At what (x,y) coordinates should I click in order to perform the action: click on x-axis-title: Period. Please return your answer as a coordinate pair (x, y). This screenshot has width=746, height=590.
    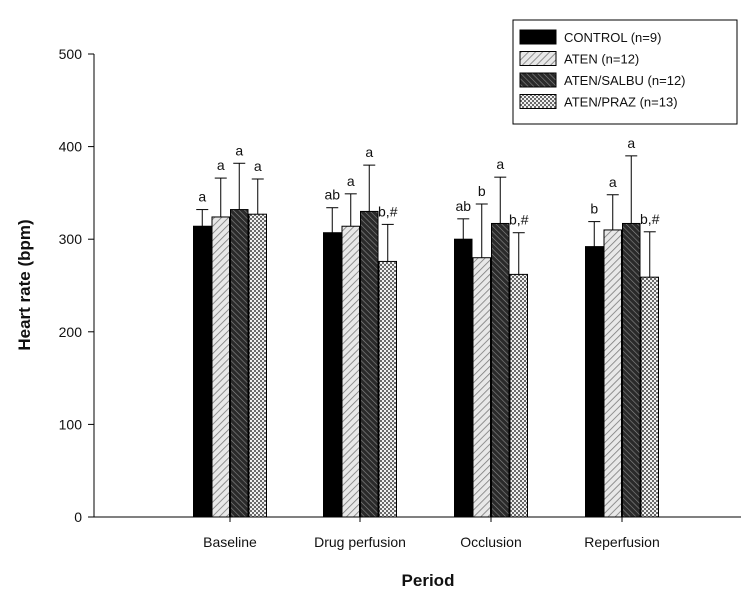
    Looking at the image, I should click on (428, 580).